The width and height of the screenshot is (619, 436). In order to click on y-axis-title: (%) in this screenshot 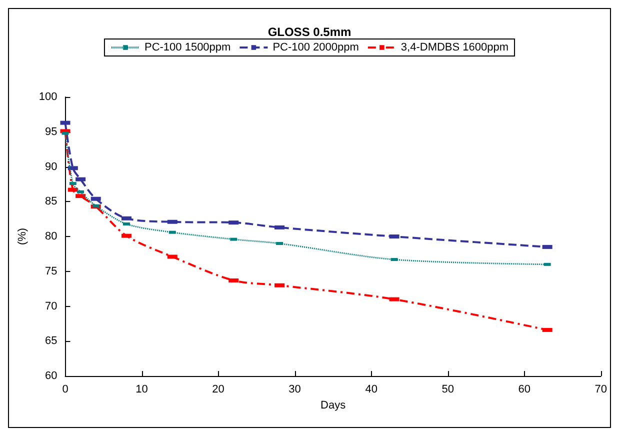, I will do `click(22, 237)`.